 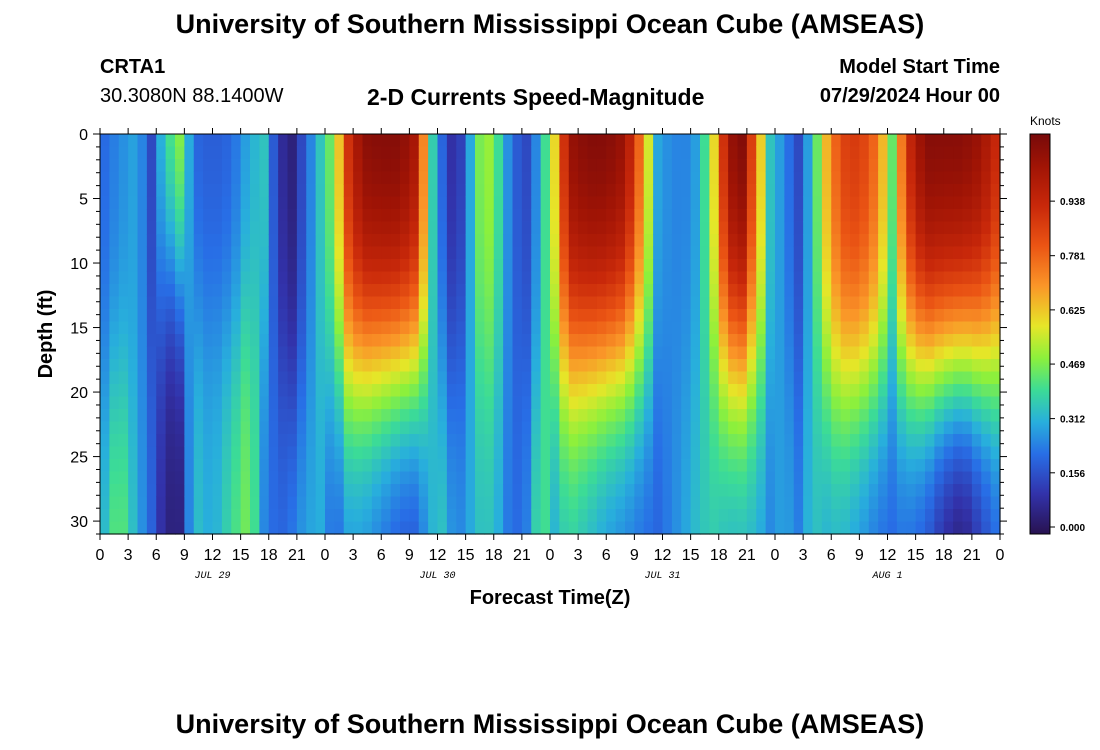 What do you see at coordinates (1072, 365) in the screenshot?
I see `colorbar-tick-label: 0.469` at bounding box center [1072, 365].